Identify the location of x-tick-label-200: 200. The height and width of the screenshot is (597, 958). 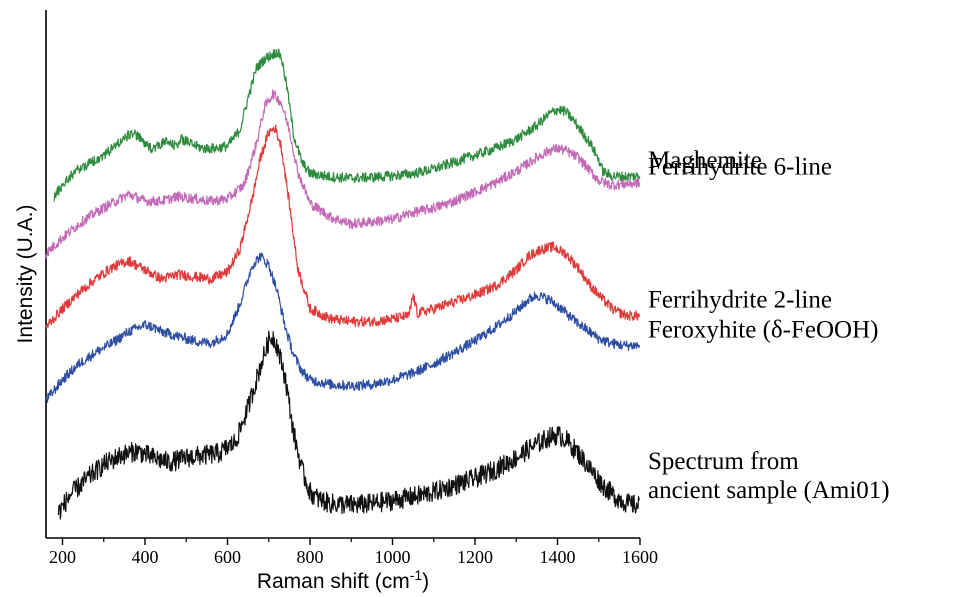
(62, 557).